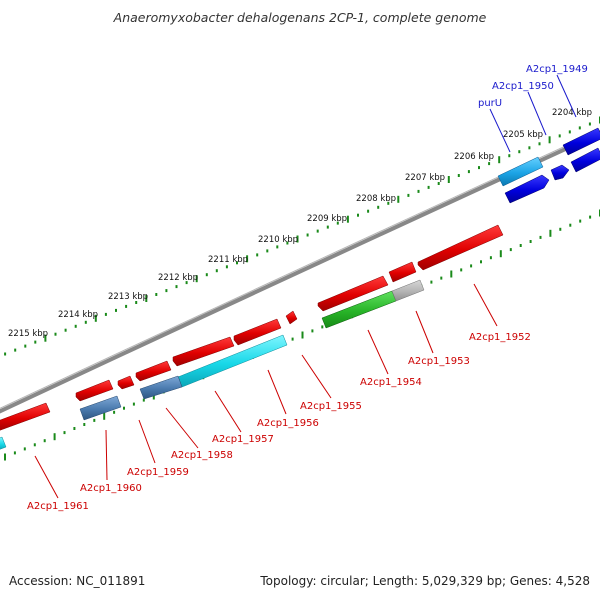 The image size is (600, 600). I want to click on gene-a2cp1-1953-feature, so click(408, 290).